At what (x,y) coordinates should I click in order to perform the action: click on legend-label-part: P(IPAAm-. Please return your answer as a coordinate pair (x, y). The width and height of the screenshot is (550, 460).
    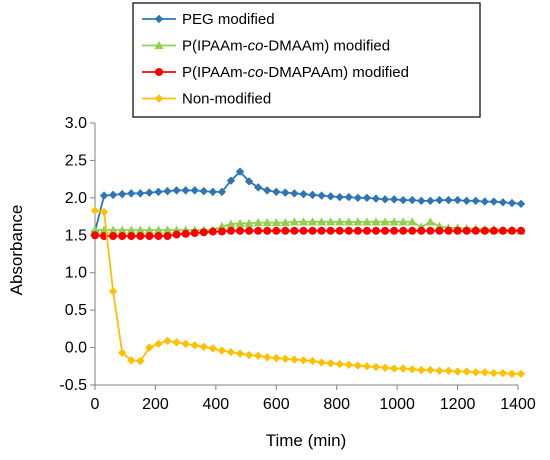
    Looking at the image, I should click on (215, 46).